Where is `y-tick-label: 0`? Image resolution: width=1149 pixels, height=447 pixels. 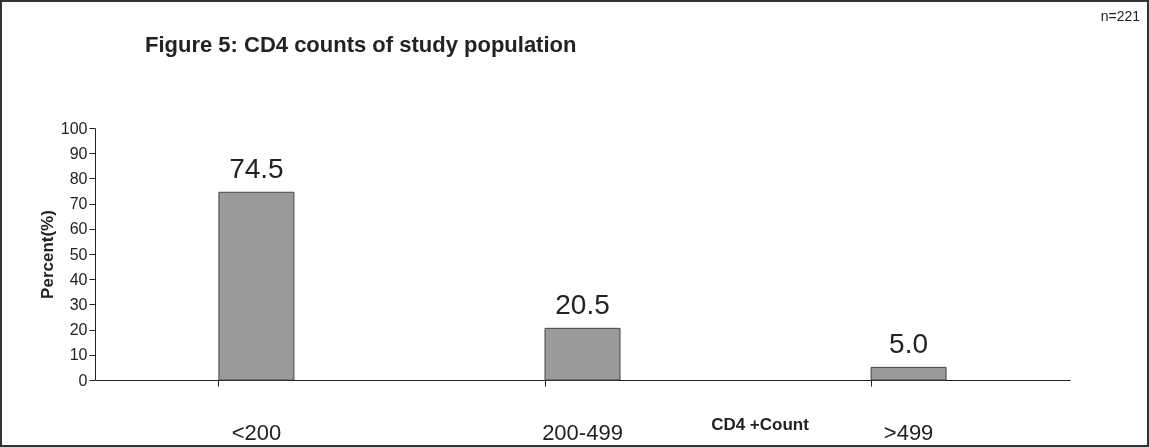
y-tick-label: 0 is located at coordinates (83, 380).